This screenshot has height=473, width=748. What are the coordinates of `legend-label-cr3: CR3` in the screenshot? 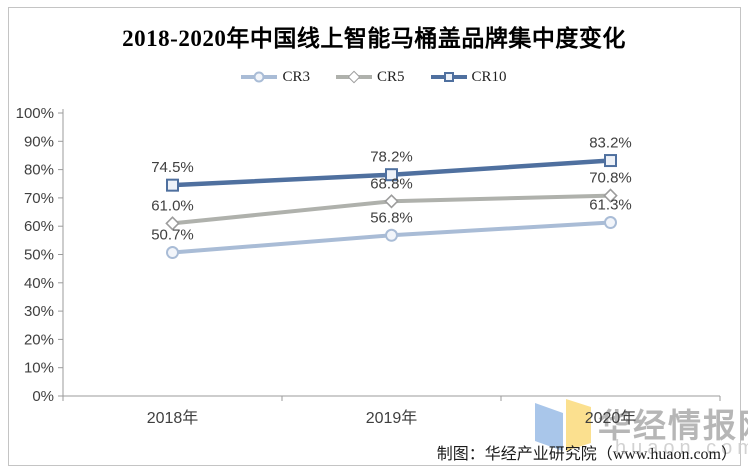 It's located at (296, 76).